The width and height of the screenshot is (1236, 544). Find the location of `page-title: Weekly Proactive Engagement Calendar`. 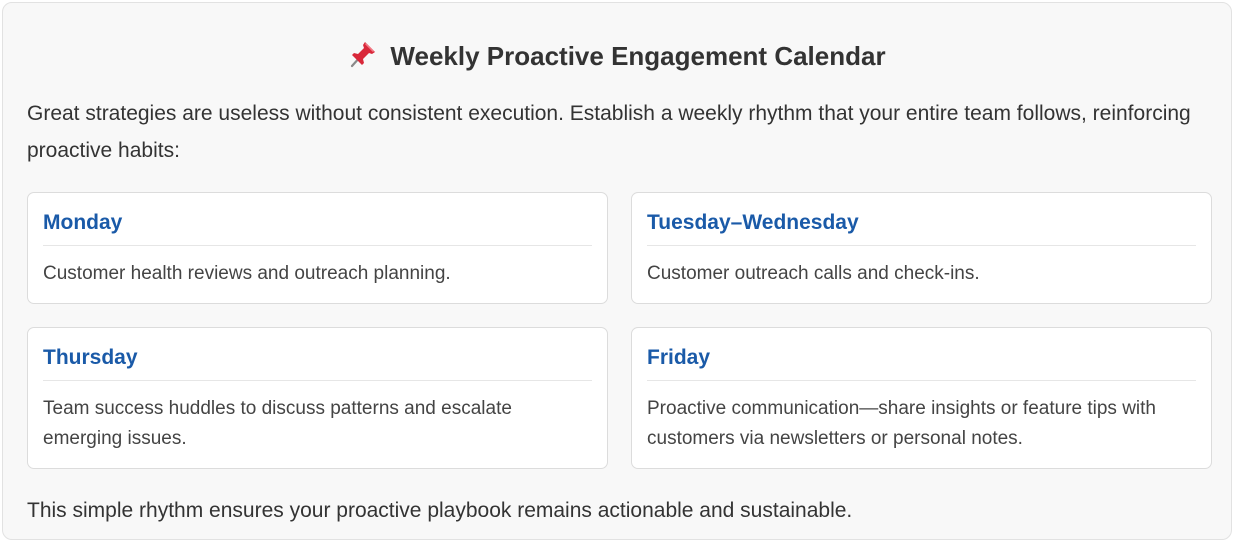

page-title: Weekly Proactive Engagement Calendar is located at coordinates (617, 56).